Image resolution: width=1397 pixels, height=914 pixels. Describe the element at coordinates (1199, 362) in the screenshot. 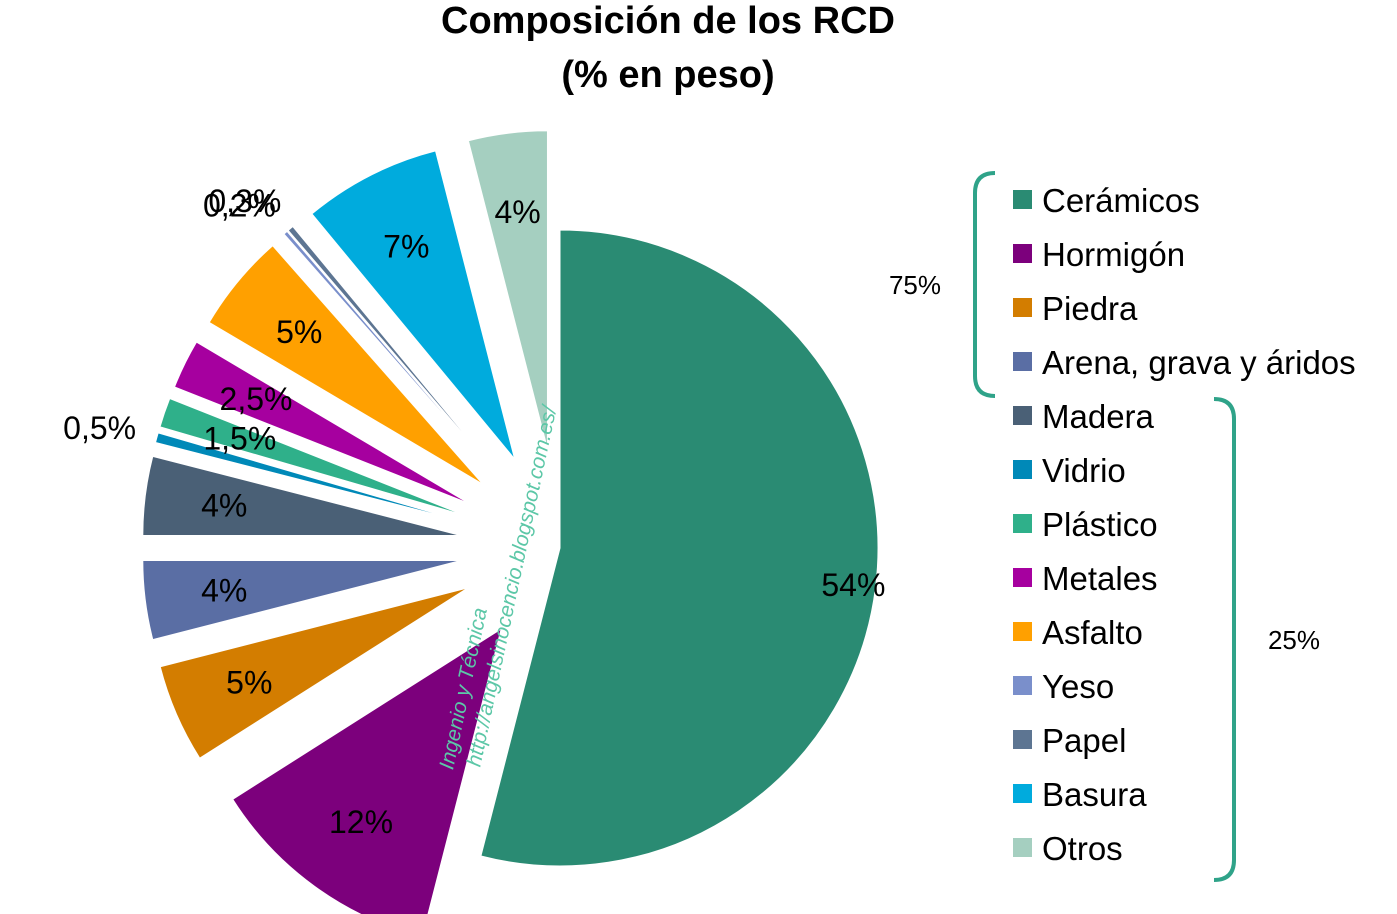

I see `legend-label-arena-grava-y-aridos: Arena, grava y áridos` at that location.